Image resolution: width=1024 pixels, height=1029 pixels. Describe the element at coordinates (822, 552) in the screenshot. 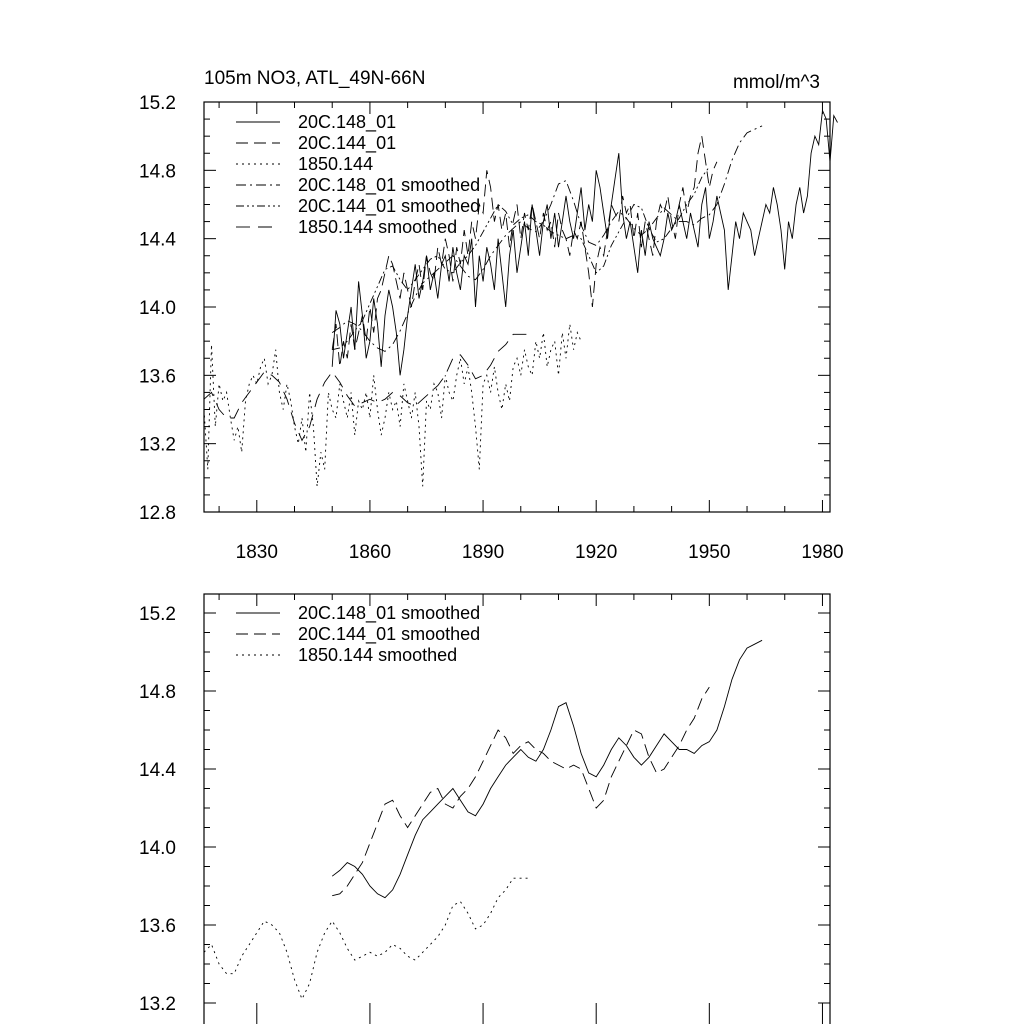

I see `x-tick-label: 1980` at that location.